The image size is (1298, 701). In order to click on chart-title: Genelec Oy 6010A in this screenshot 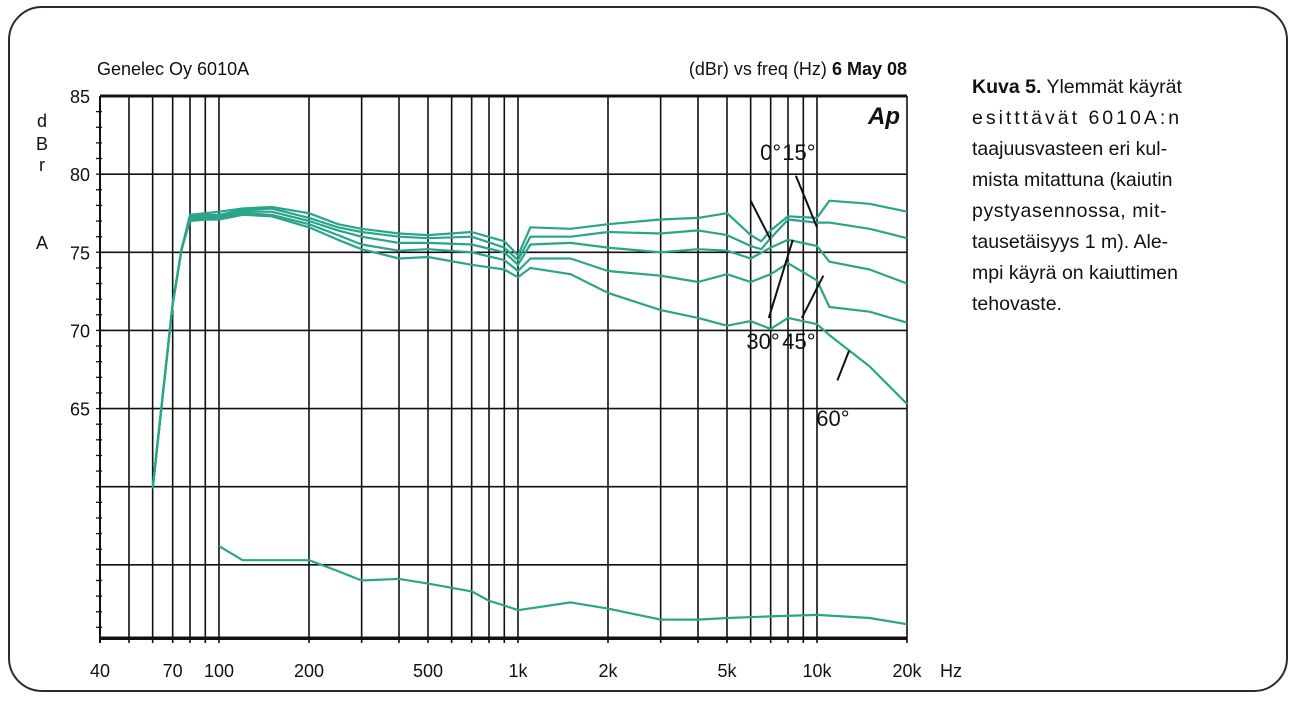, I will do `click(173, 69)`.